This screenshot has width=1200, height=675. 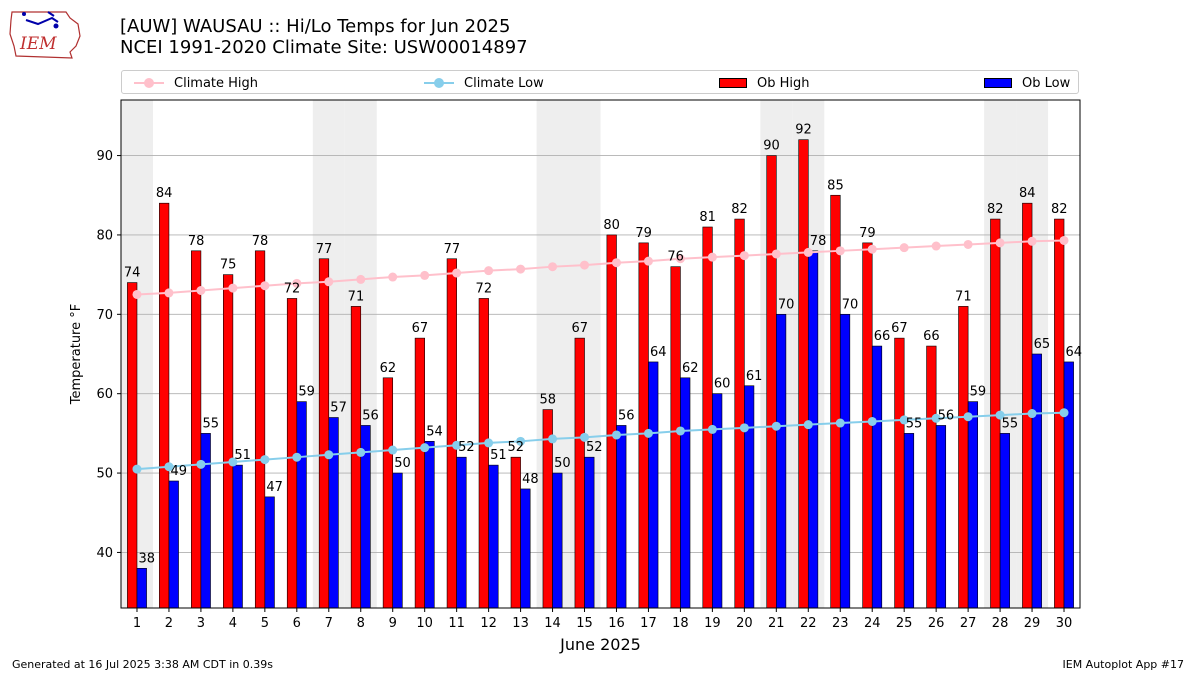 What do you see at coordinates (38, 44) in the screenshot?
I see `logo-text: IEM` at bounding box center [38, 44].